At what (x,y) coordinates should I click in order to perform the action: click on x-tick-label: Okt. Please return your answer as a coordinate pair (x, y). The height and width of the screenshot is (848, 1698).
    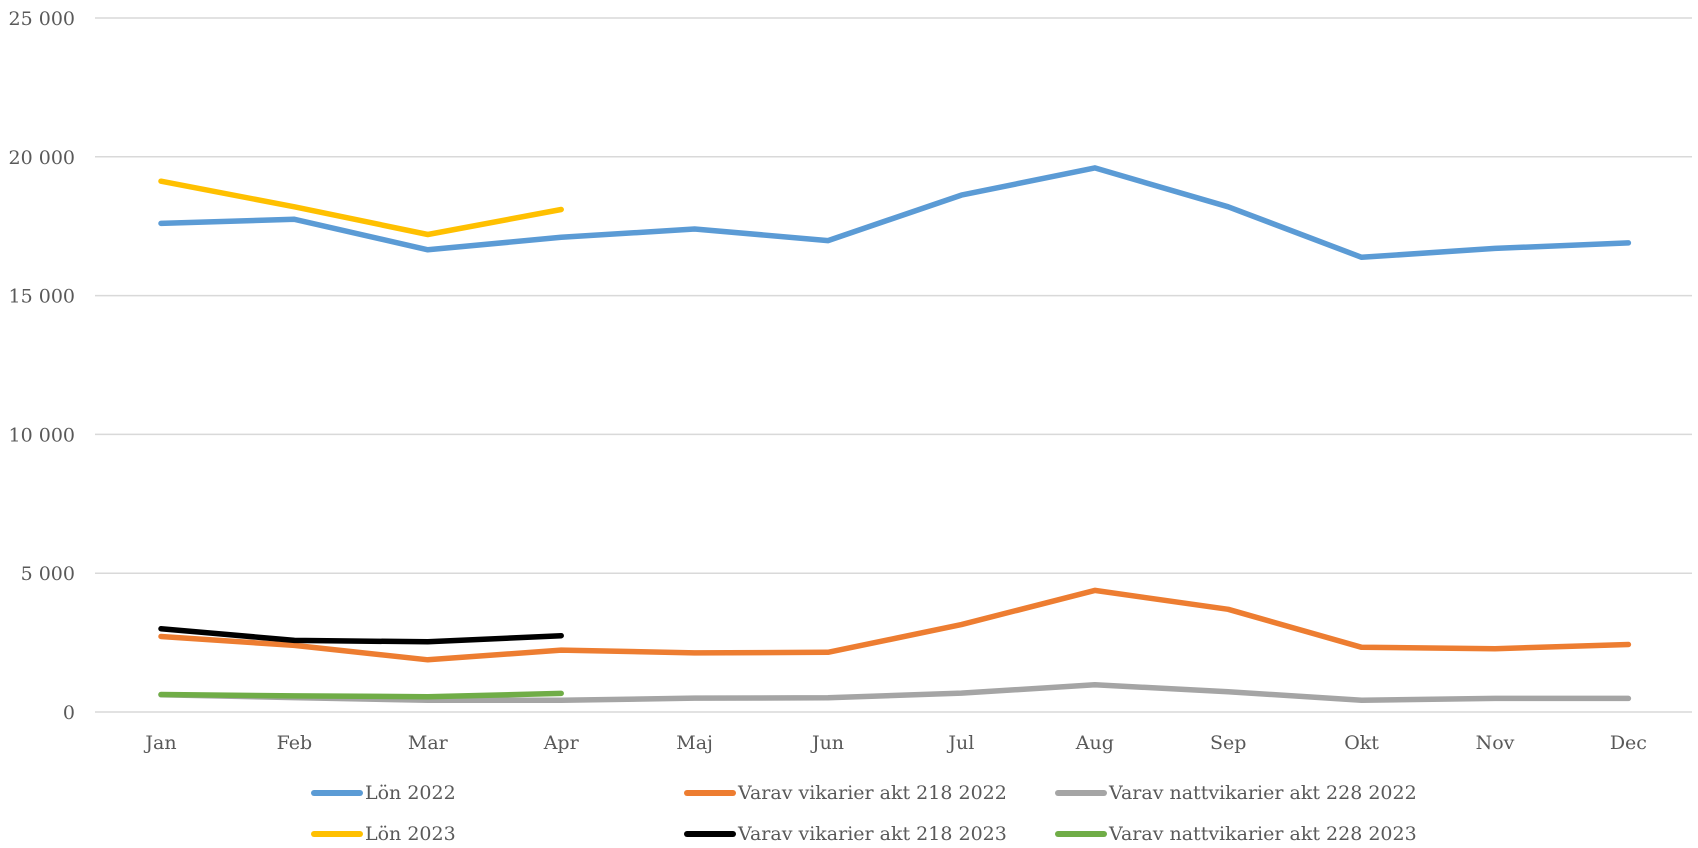
    Looking at the image, I should click on (1361, 743).